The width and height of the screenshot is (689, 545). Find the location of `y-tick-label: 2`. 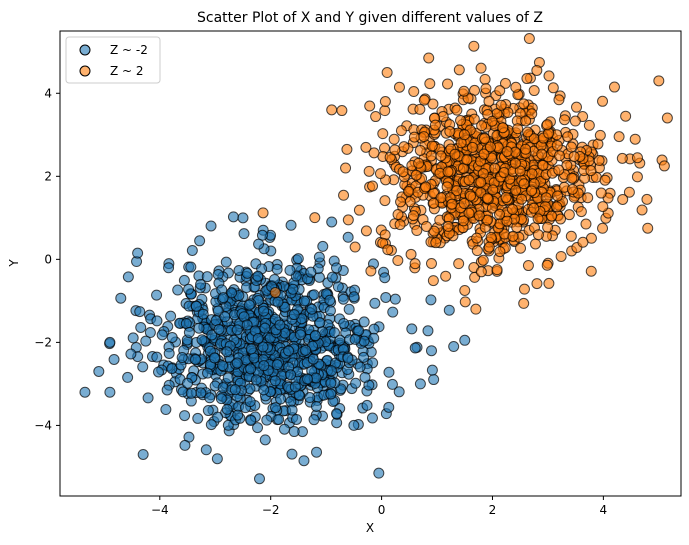

y-tick-label: 2 is located at coordinates (48, 176).